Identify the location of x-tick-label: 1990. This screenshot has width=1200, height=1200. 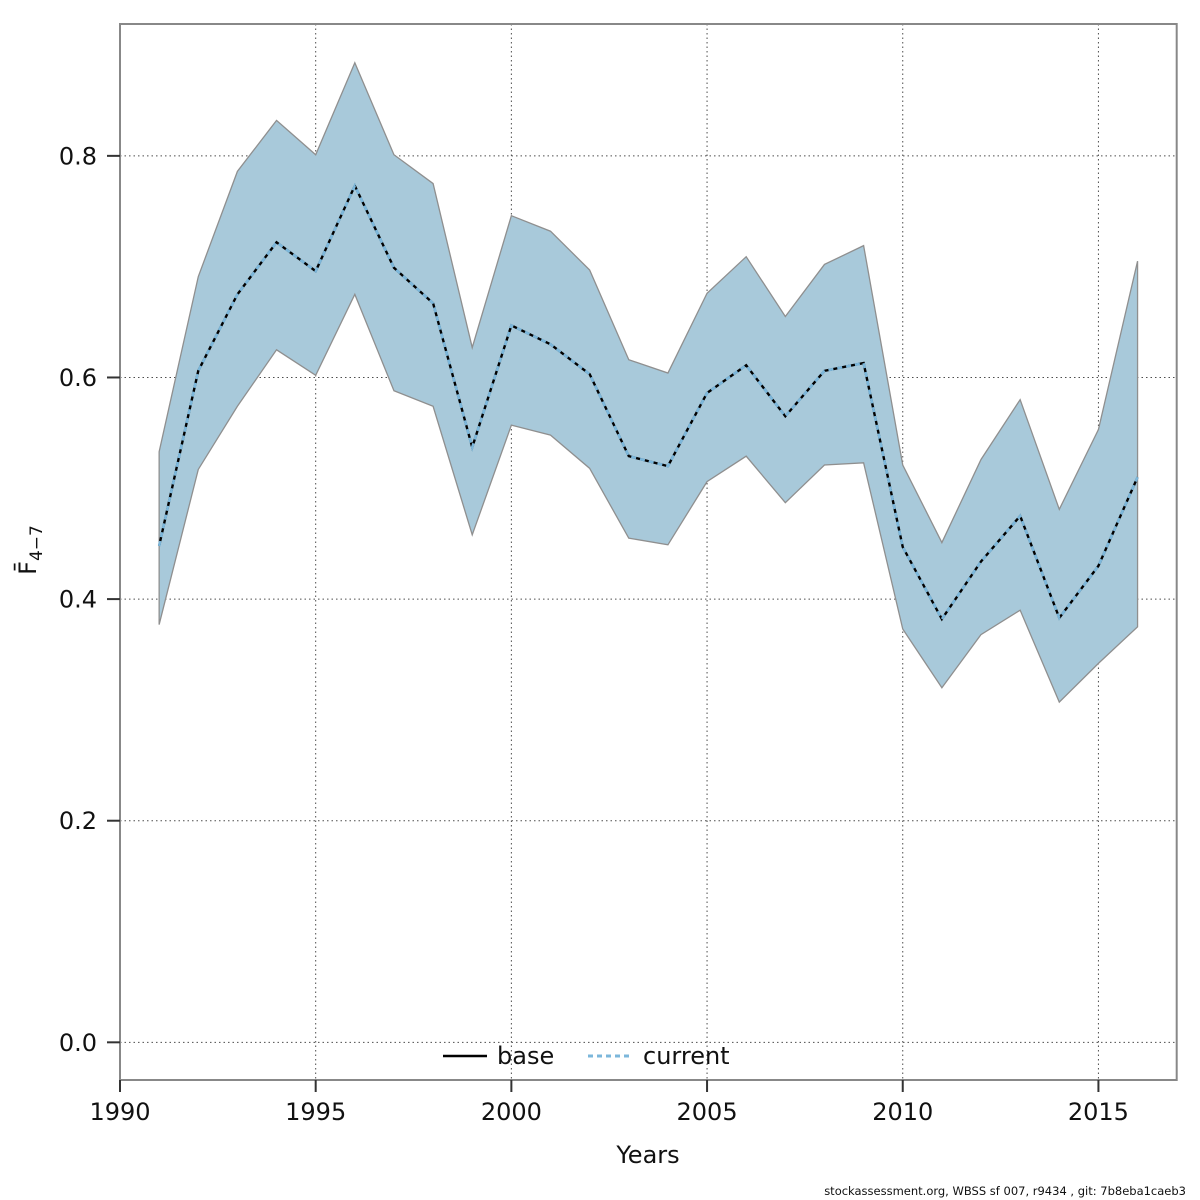
(119, 1112).